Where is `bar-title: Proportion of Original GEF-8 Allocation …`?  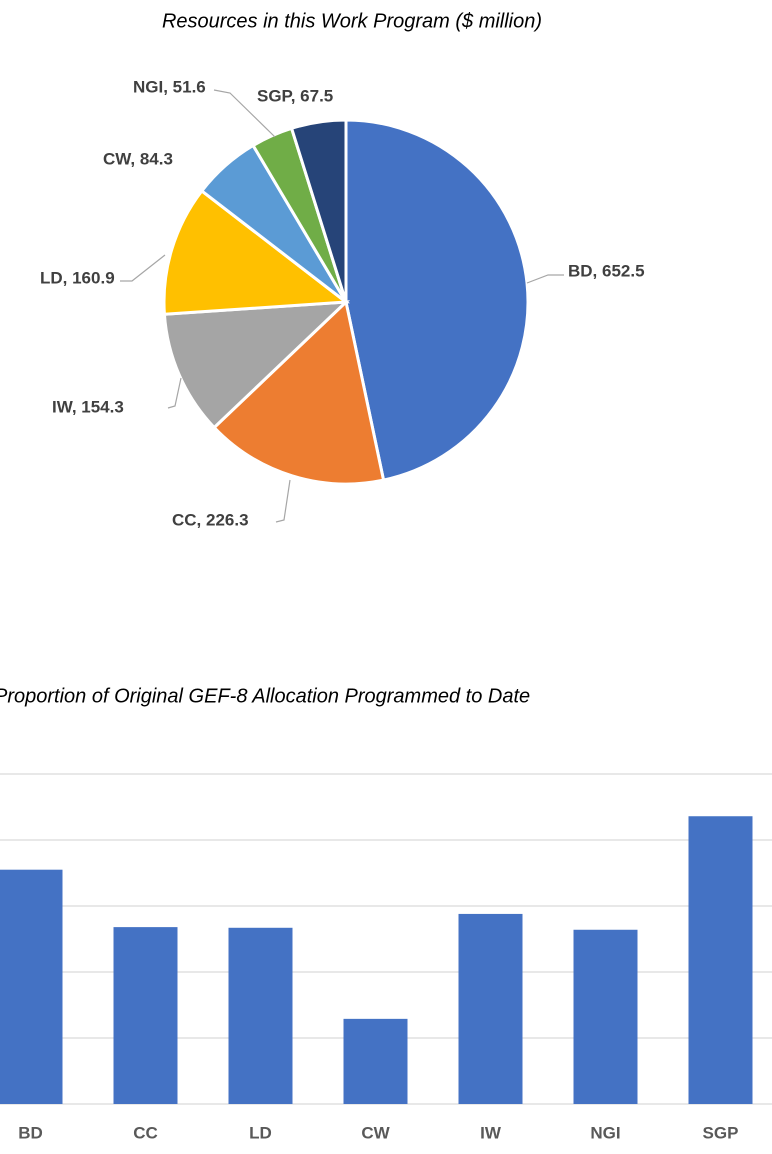
bar-title: Proportion of Original GEF-8 Allocation … is located at coordinates (265, 696).